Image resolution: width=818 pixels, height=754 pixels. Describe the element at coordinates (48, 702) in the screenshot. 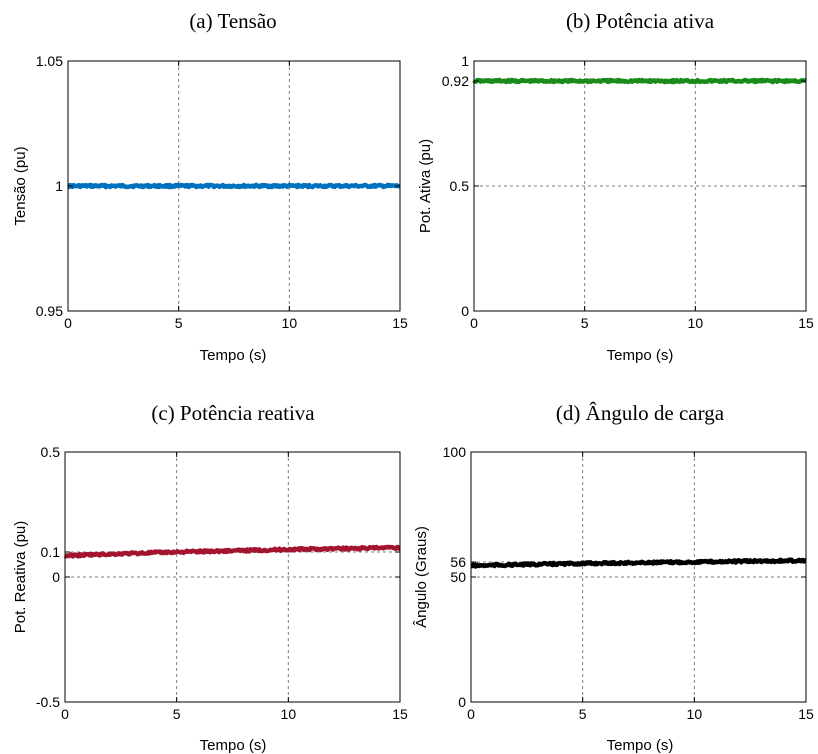

I see `y-tick-label: -0.5` at that location.